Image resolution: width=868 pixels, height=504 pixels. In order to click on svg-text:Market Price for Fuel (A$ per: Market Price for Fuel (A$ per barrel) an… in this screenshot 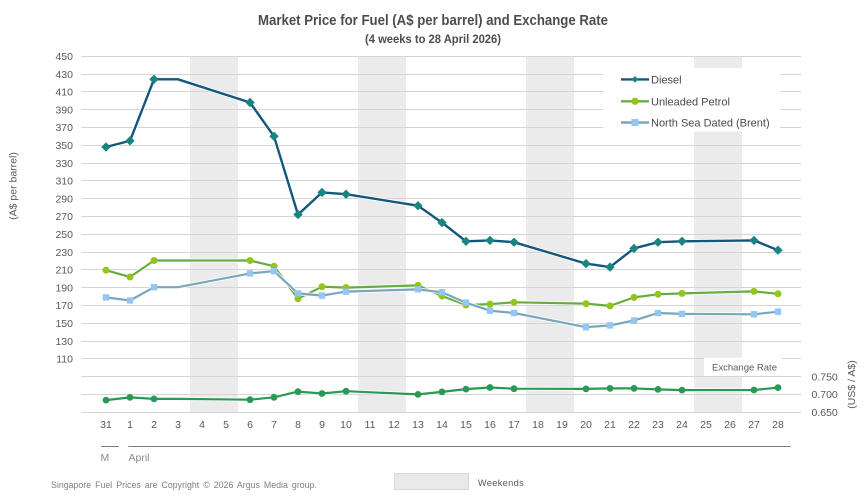, I will do `click(433, 21)`.